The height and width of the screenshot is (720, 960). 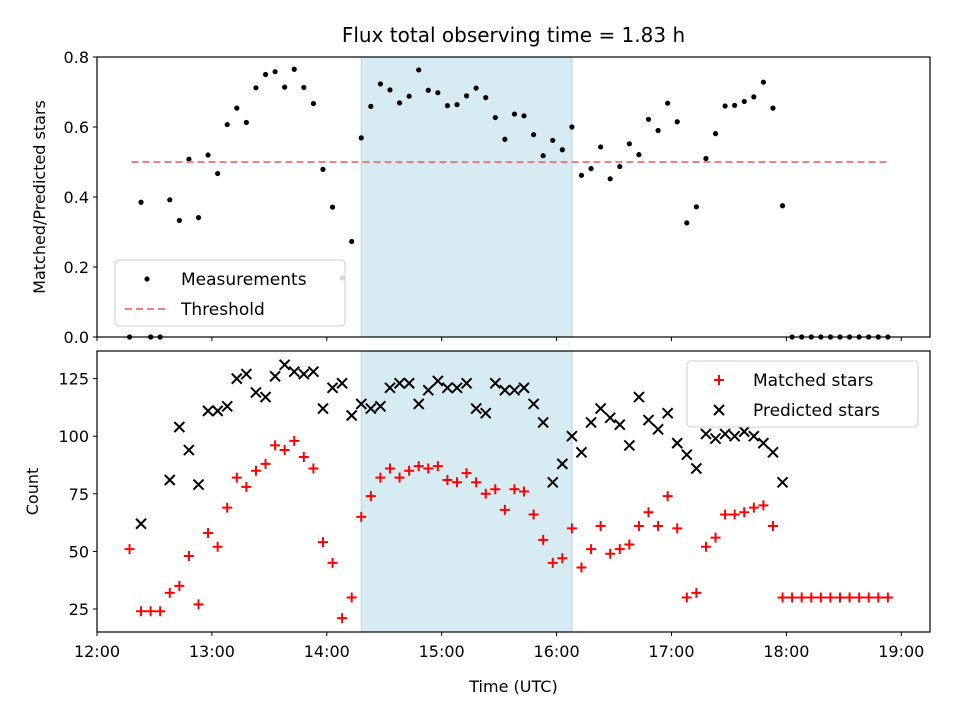 What do you see at coordinates (557, 651) in the screenshot?
I see `x-tick-label: 16:00` at bounding box center [557, 651].